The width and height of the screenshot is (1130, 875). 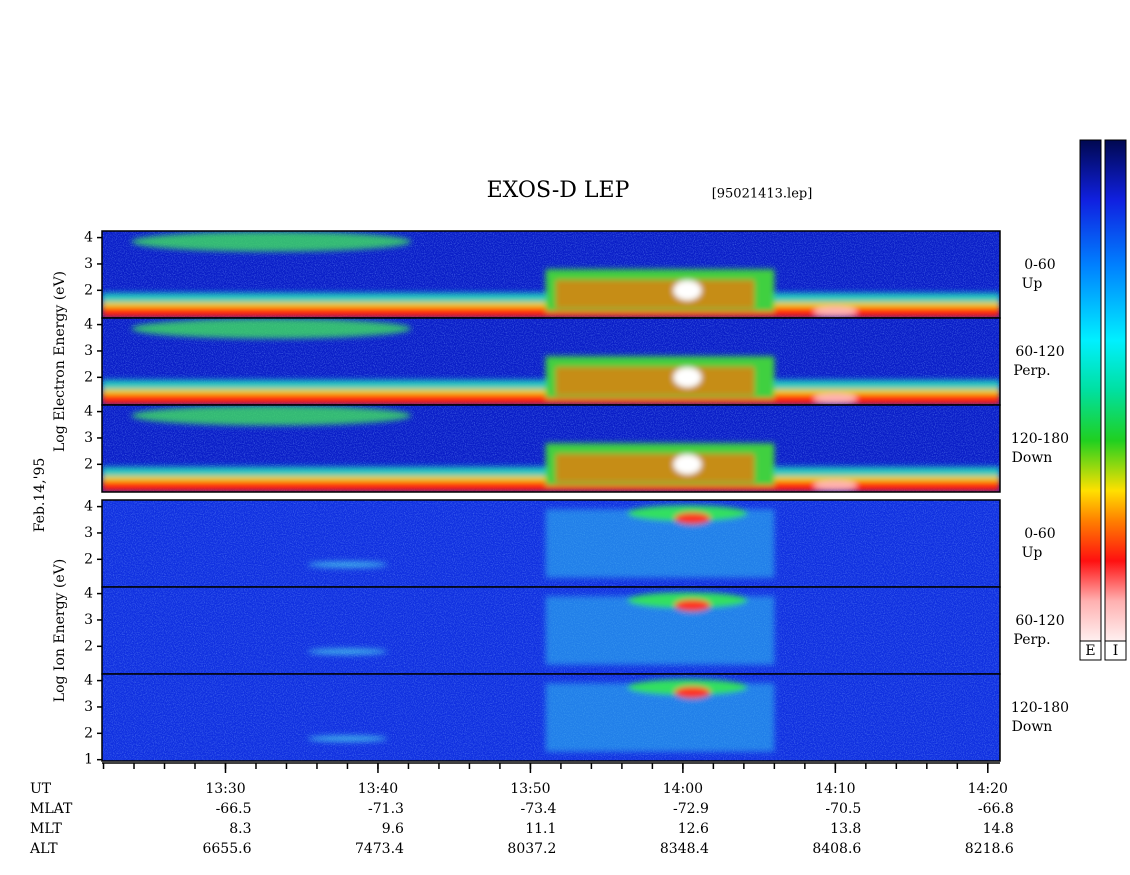 I want to click on x-tick-label: 14:00, so click(x=683, y=789).